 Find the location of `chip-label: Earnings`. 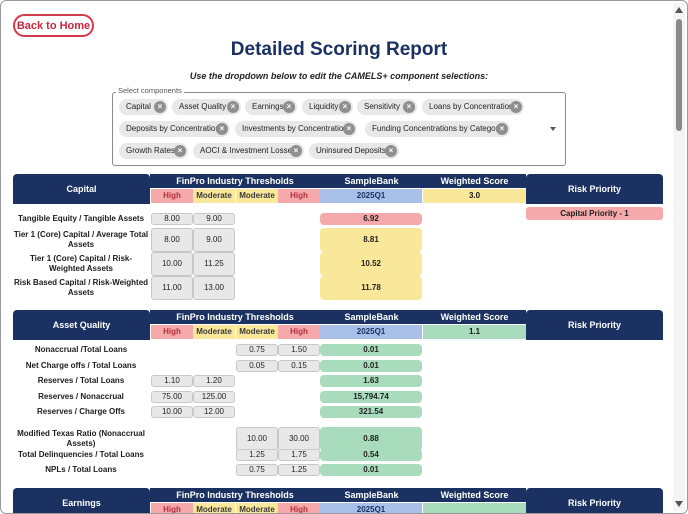

chip-label: Earnings is located at coordinates (268, 106).